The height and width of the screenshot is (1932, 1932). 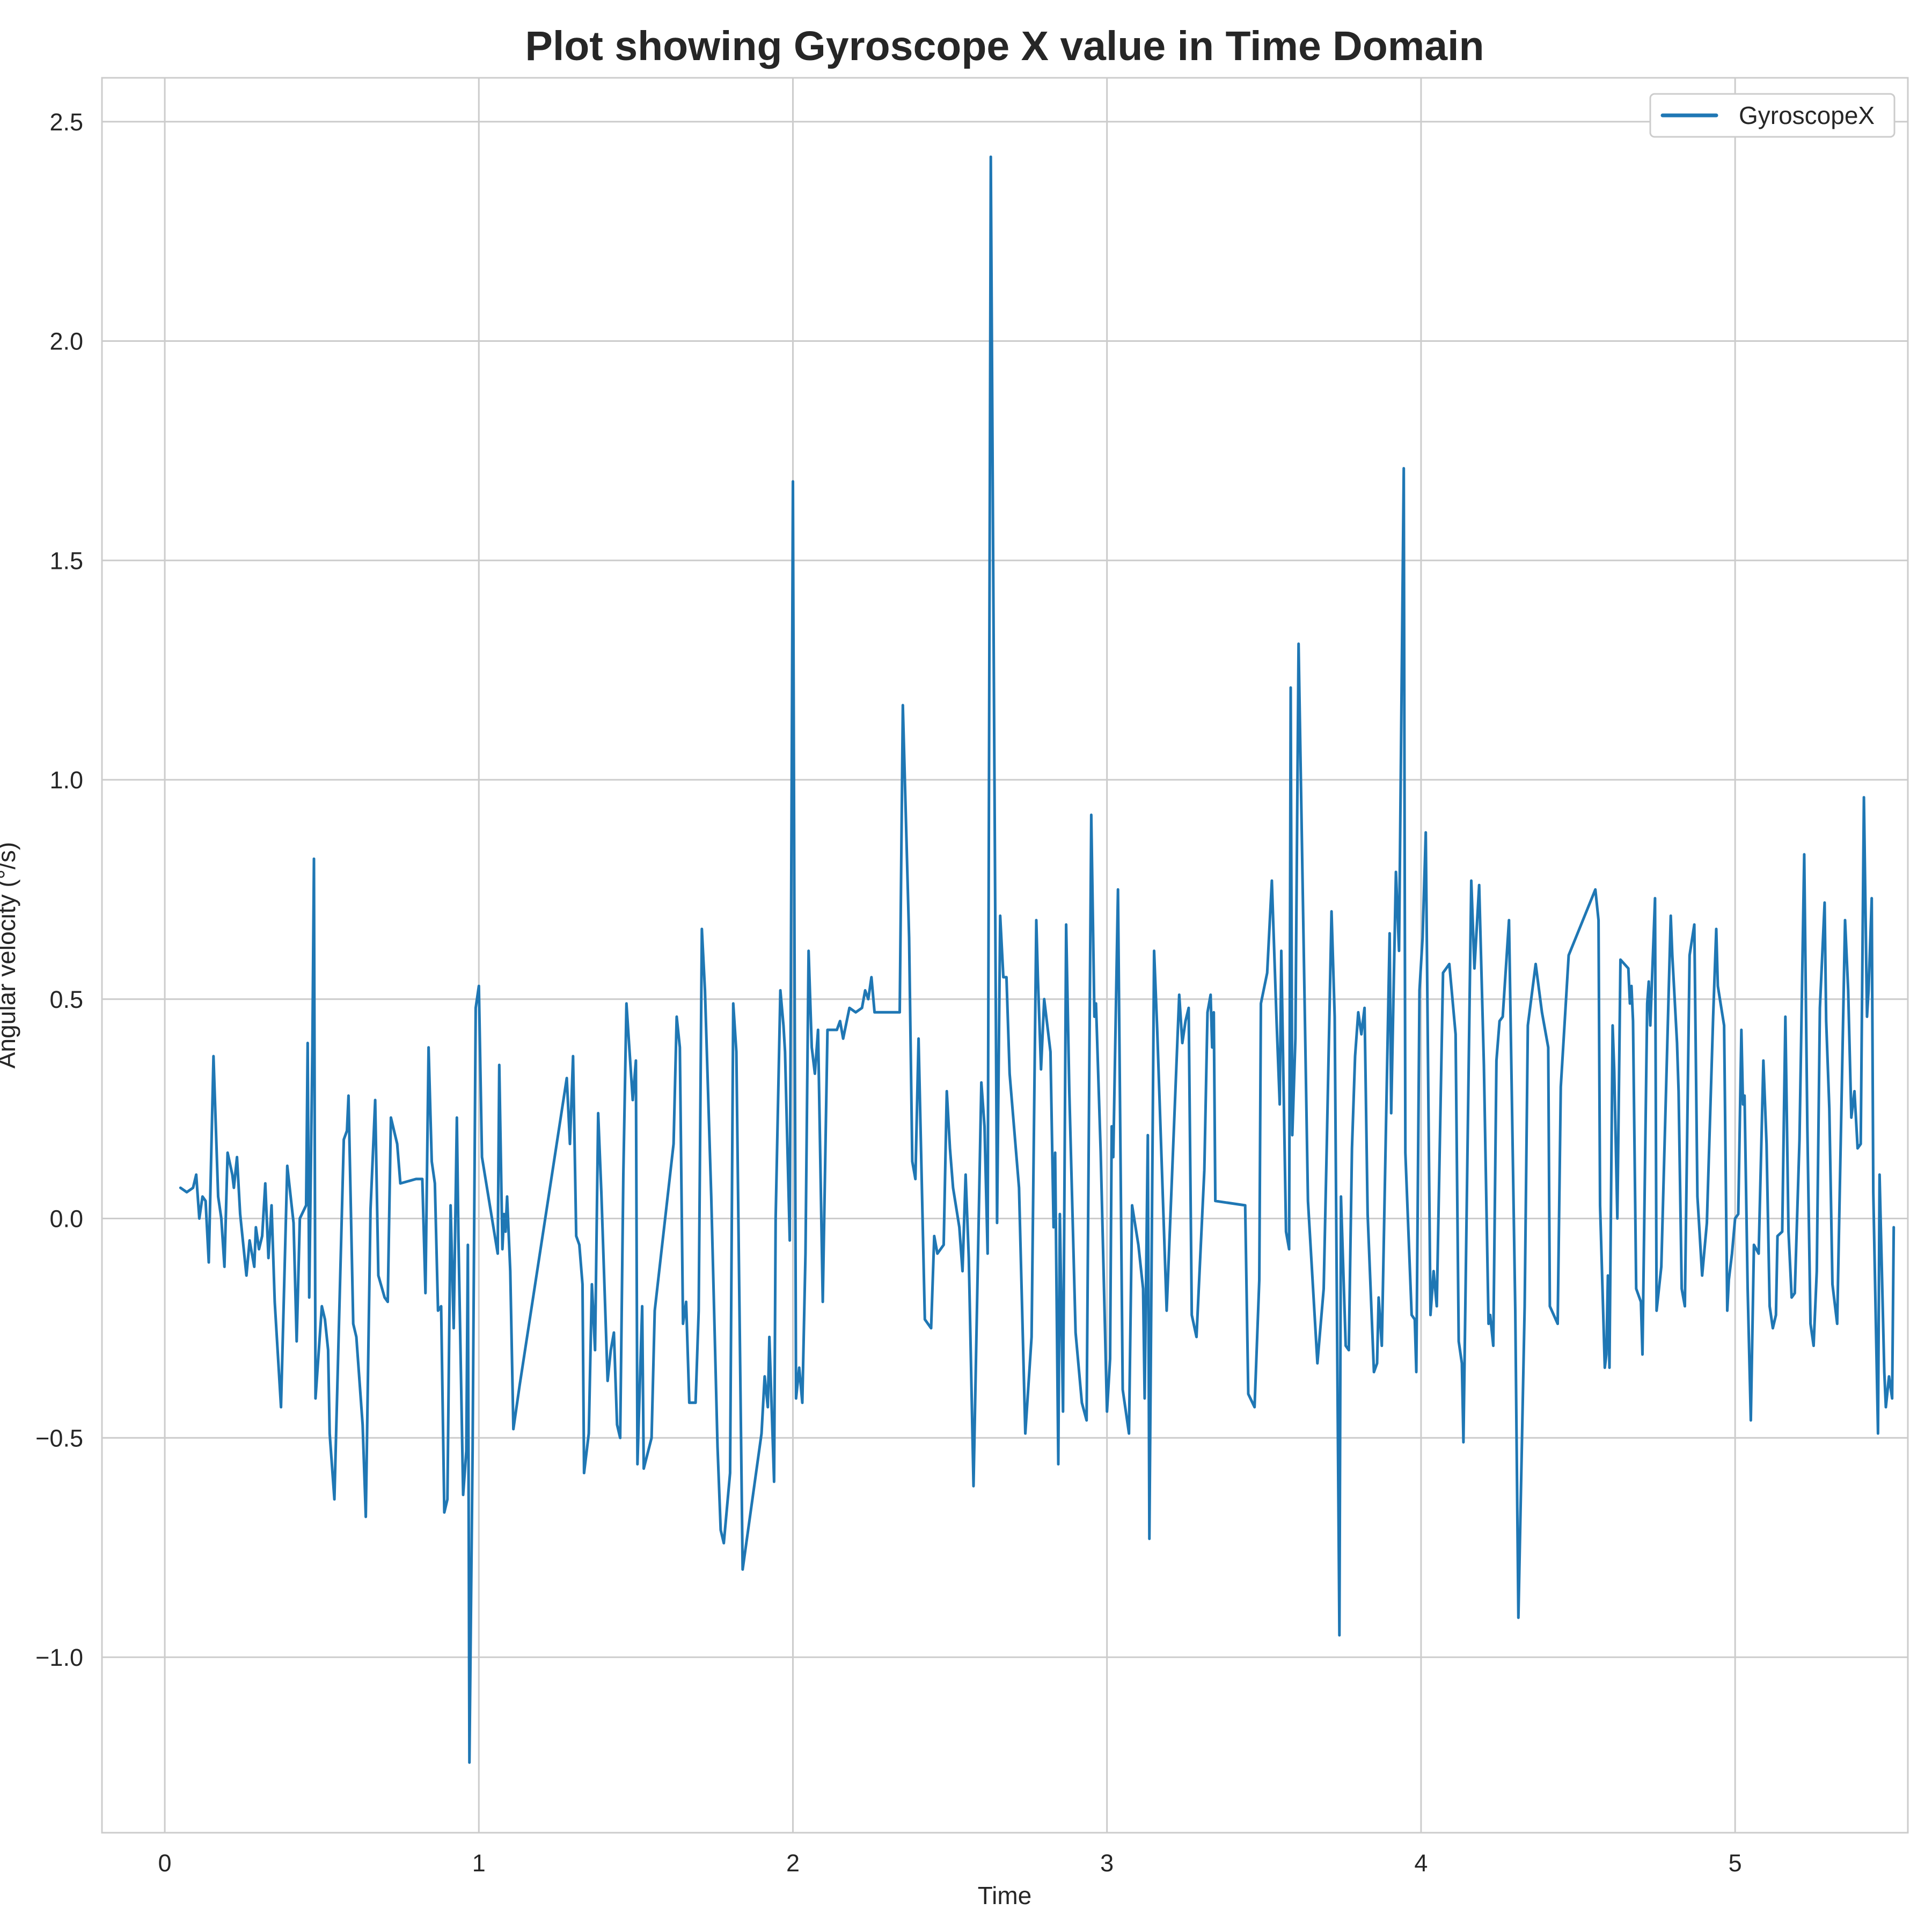 What do you see at coordinates (66, 1219) in the screenshot?
I see `y-tick-label: 0.0` at bounding box center [66, 1219].